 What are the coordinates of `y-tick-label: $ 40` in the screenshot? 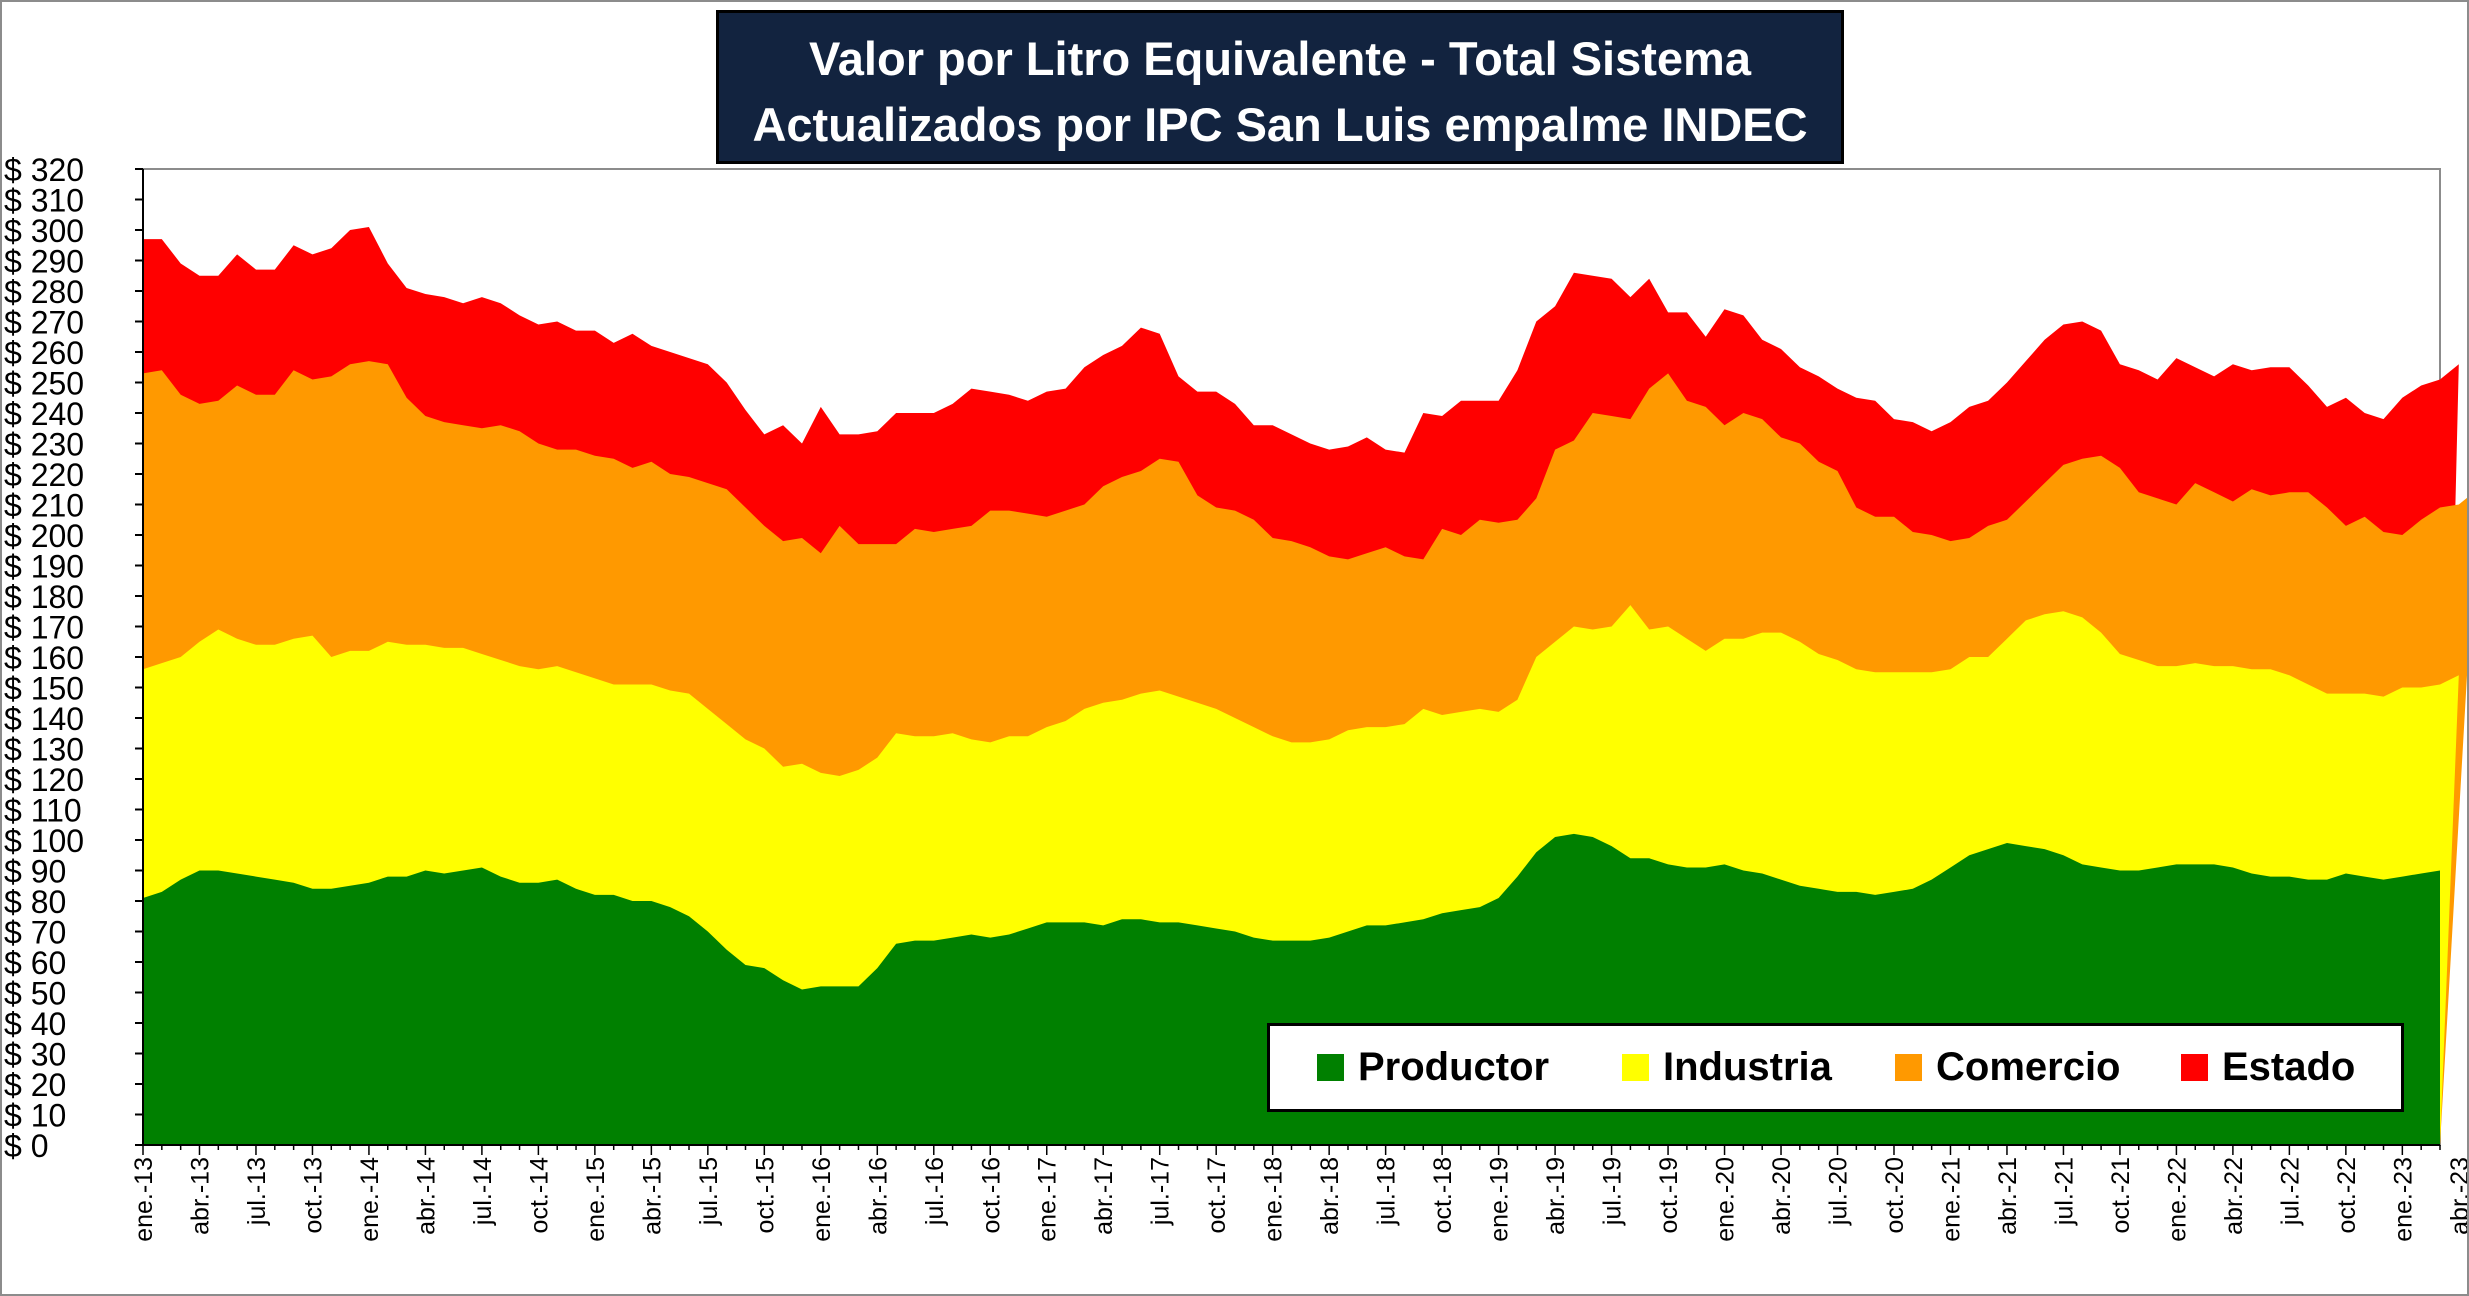 It's located at (35, 1024).